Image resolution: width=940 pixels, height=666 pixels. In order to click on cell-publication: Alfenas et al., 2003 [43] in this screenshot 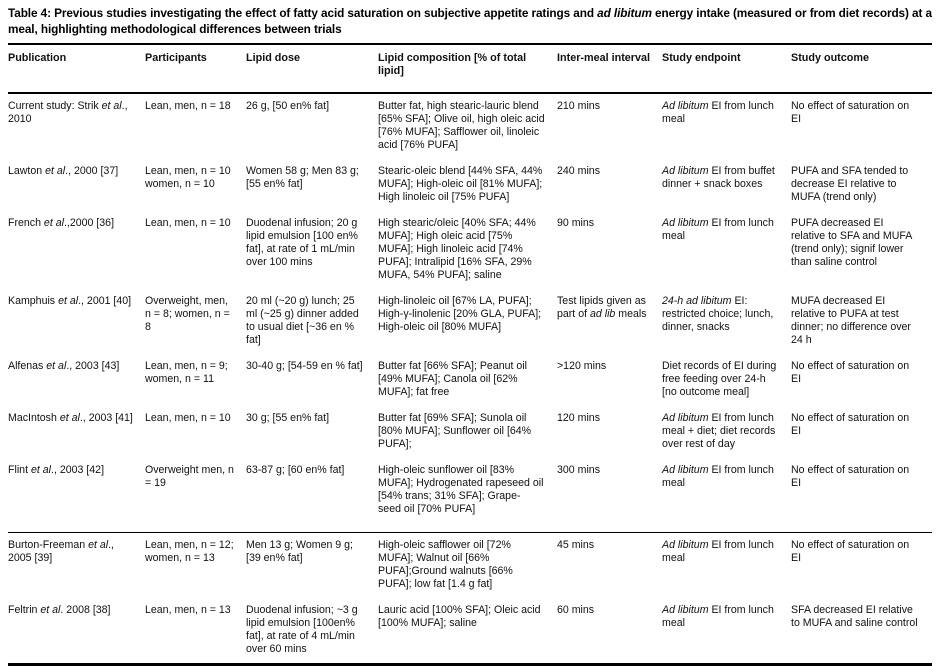, I will do `click(64, 366)`.